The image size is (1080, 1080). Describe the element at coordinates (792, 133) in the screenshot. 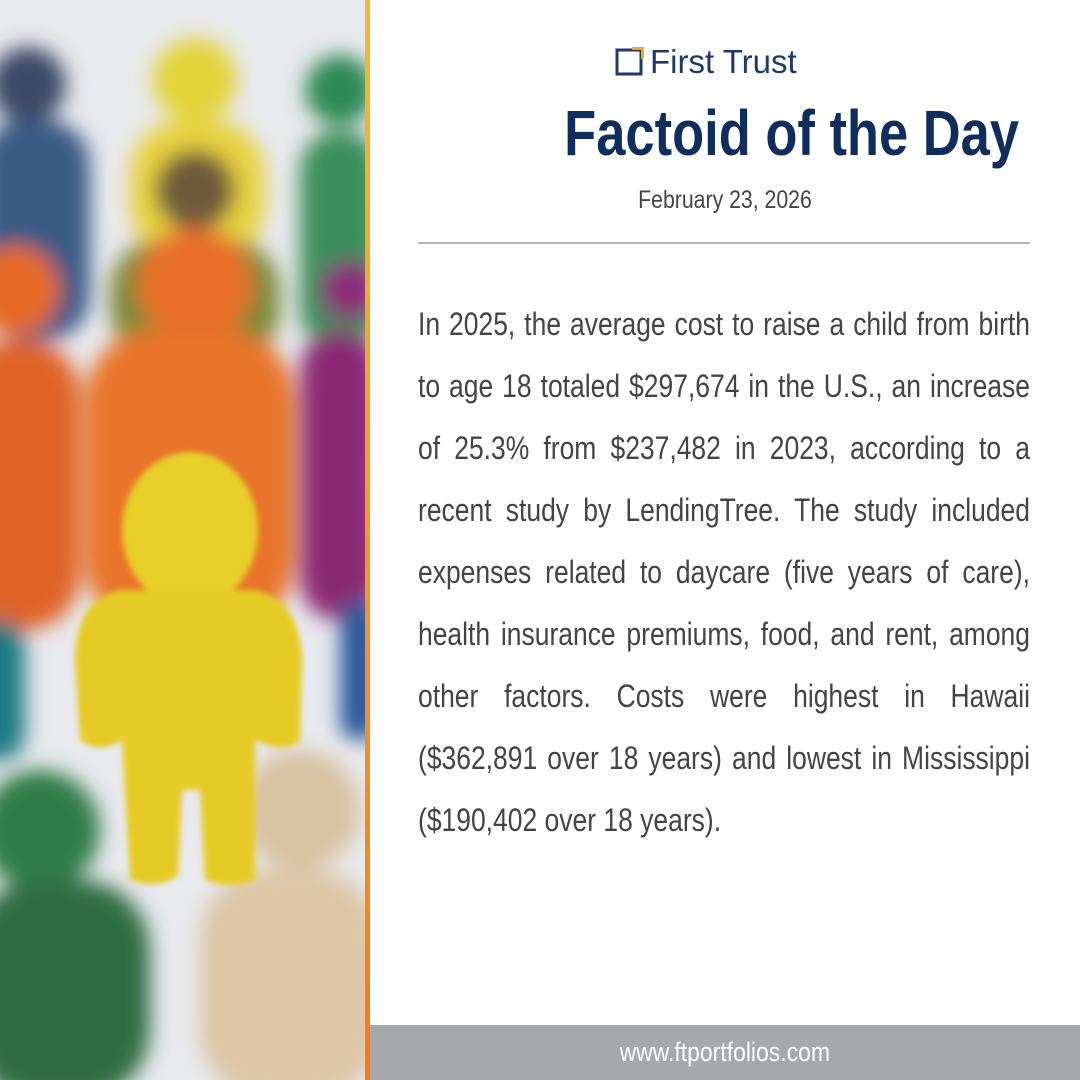

I see `title: Factoid of the Day` at that location.